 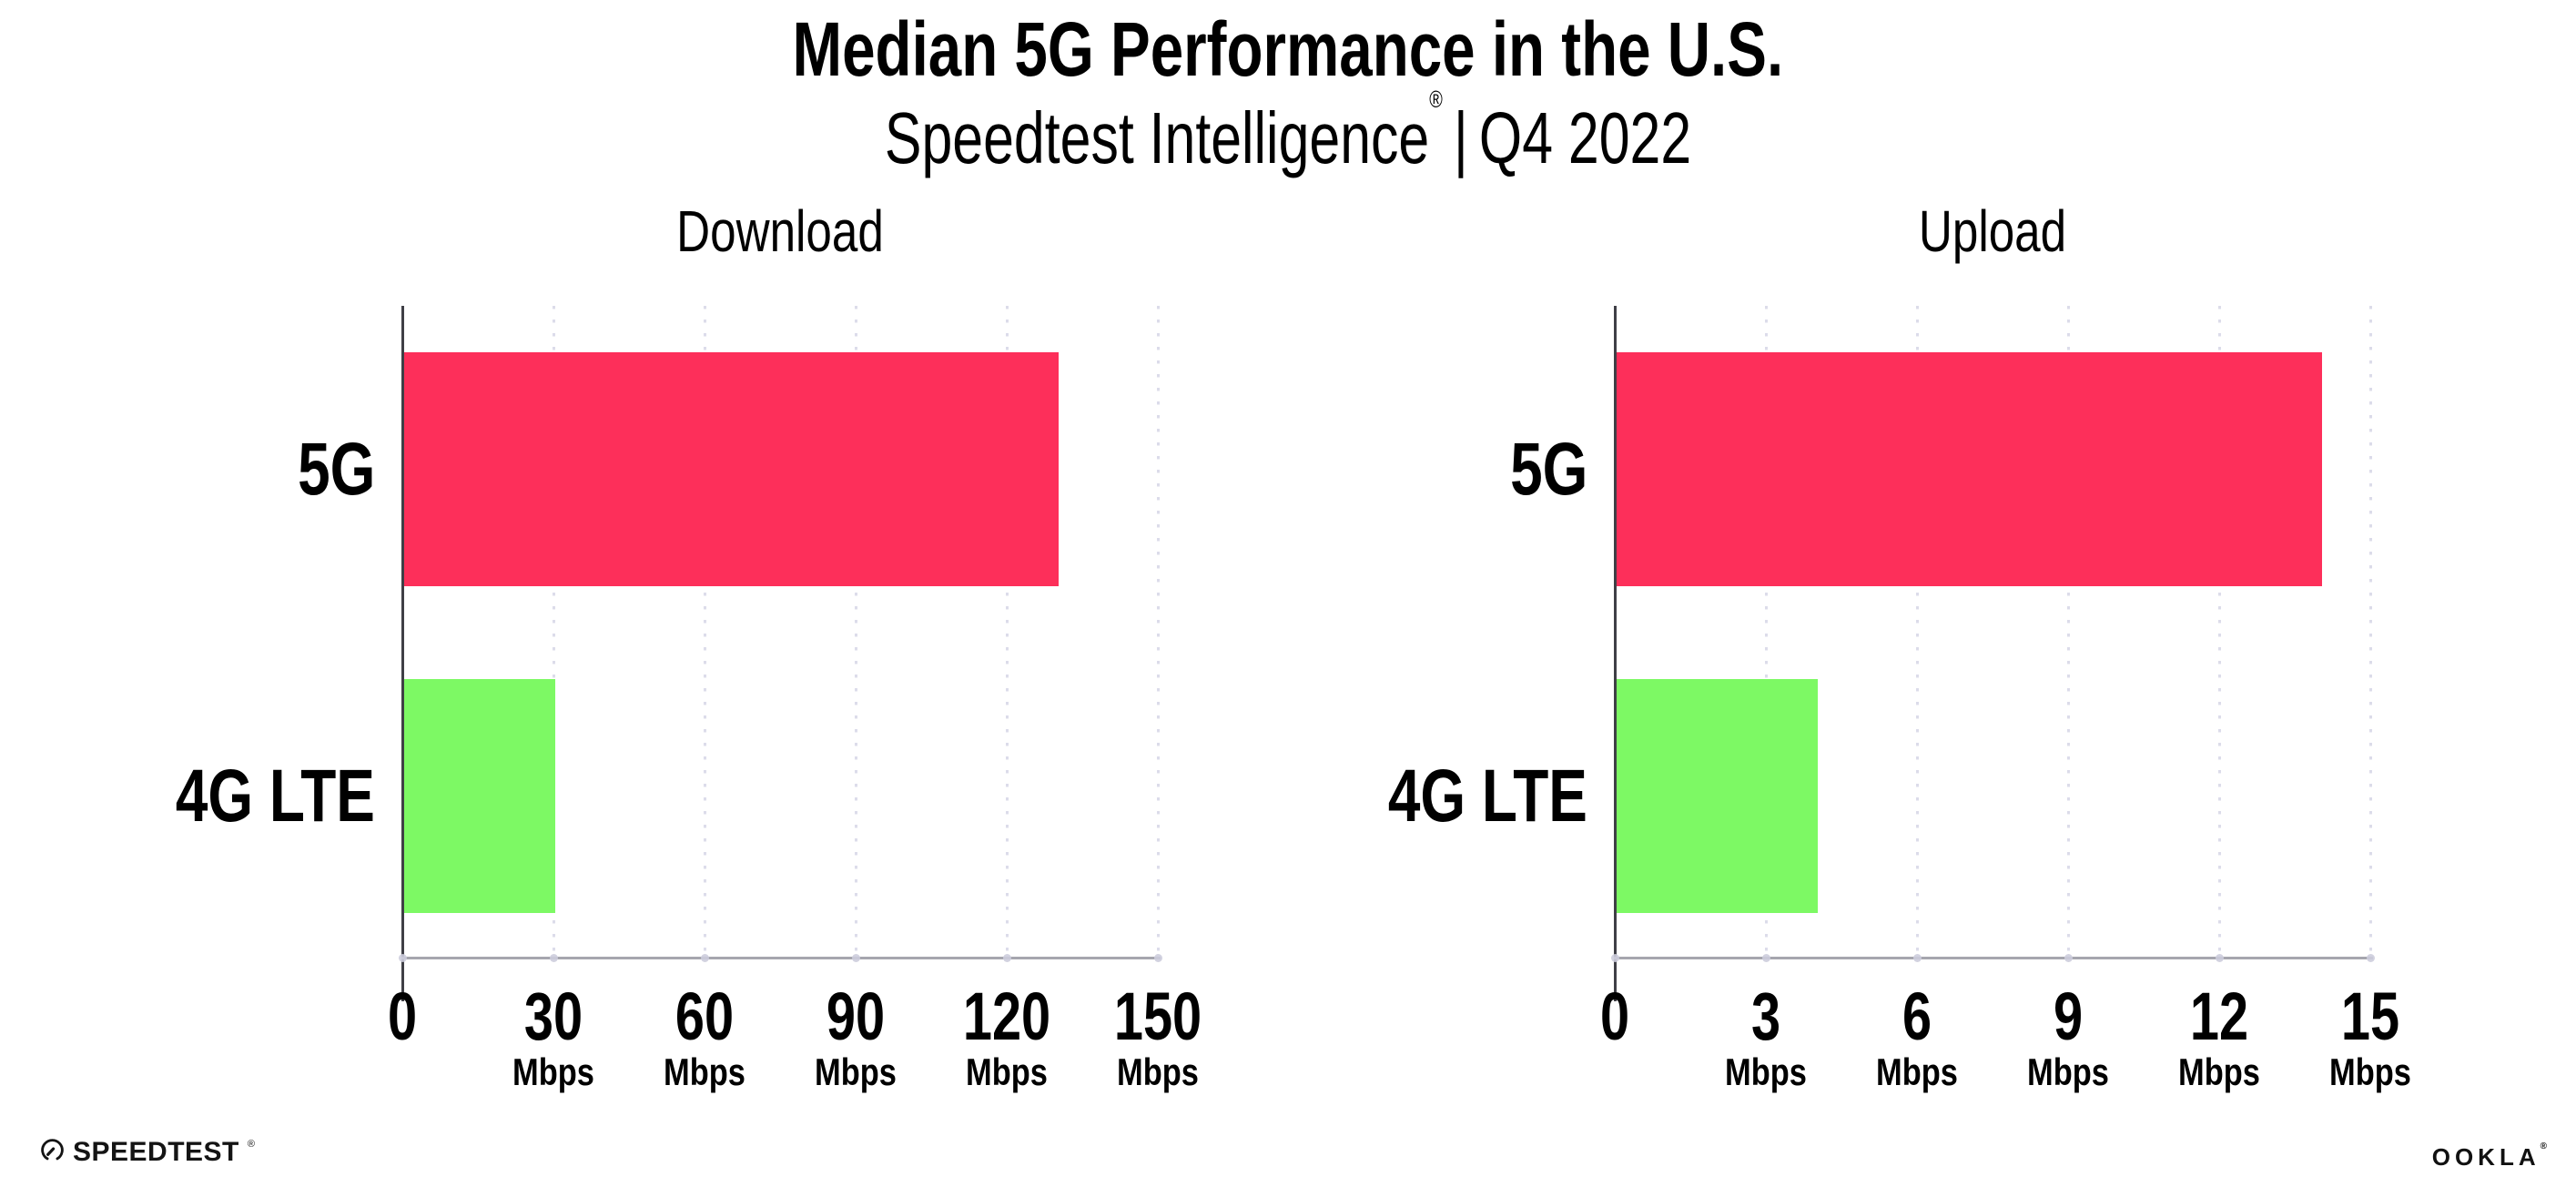 I want to click on tick-label: 15, so click(x=2370, y=1017).